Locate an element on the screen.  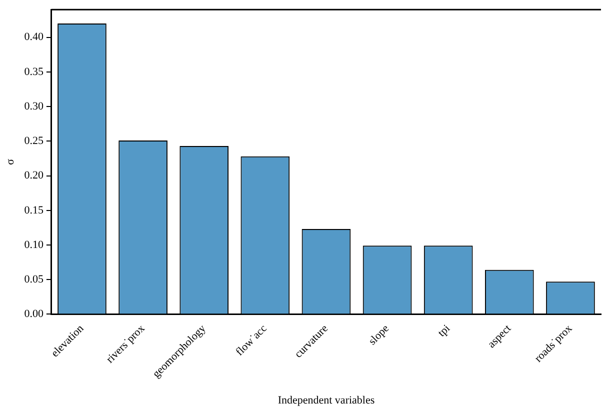
y-tick-label: 0.30 is located at coordinates (34, 106).